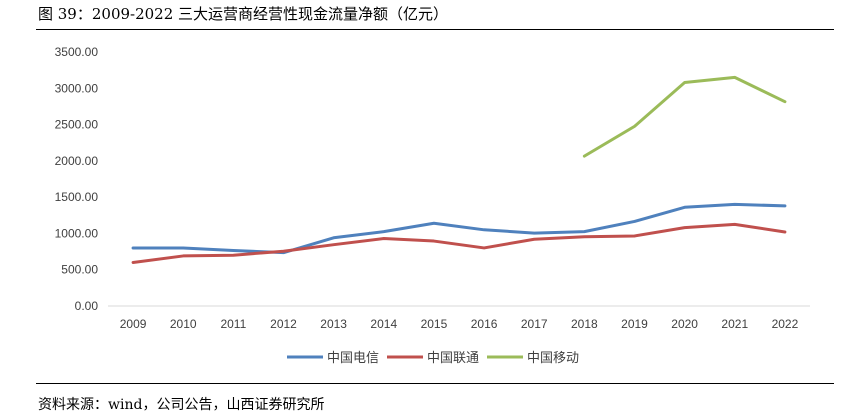  What do you see at coordinates (133, 324) in the screenshot?
I see `x-tick-label: 2009` at bounding box center [133, 324].